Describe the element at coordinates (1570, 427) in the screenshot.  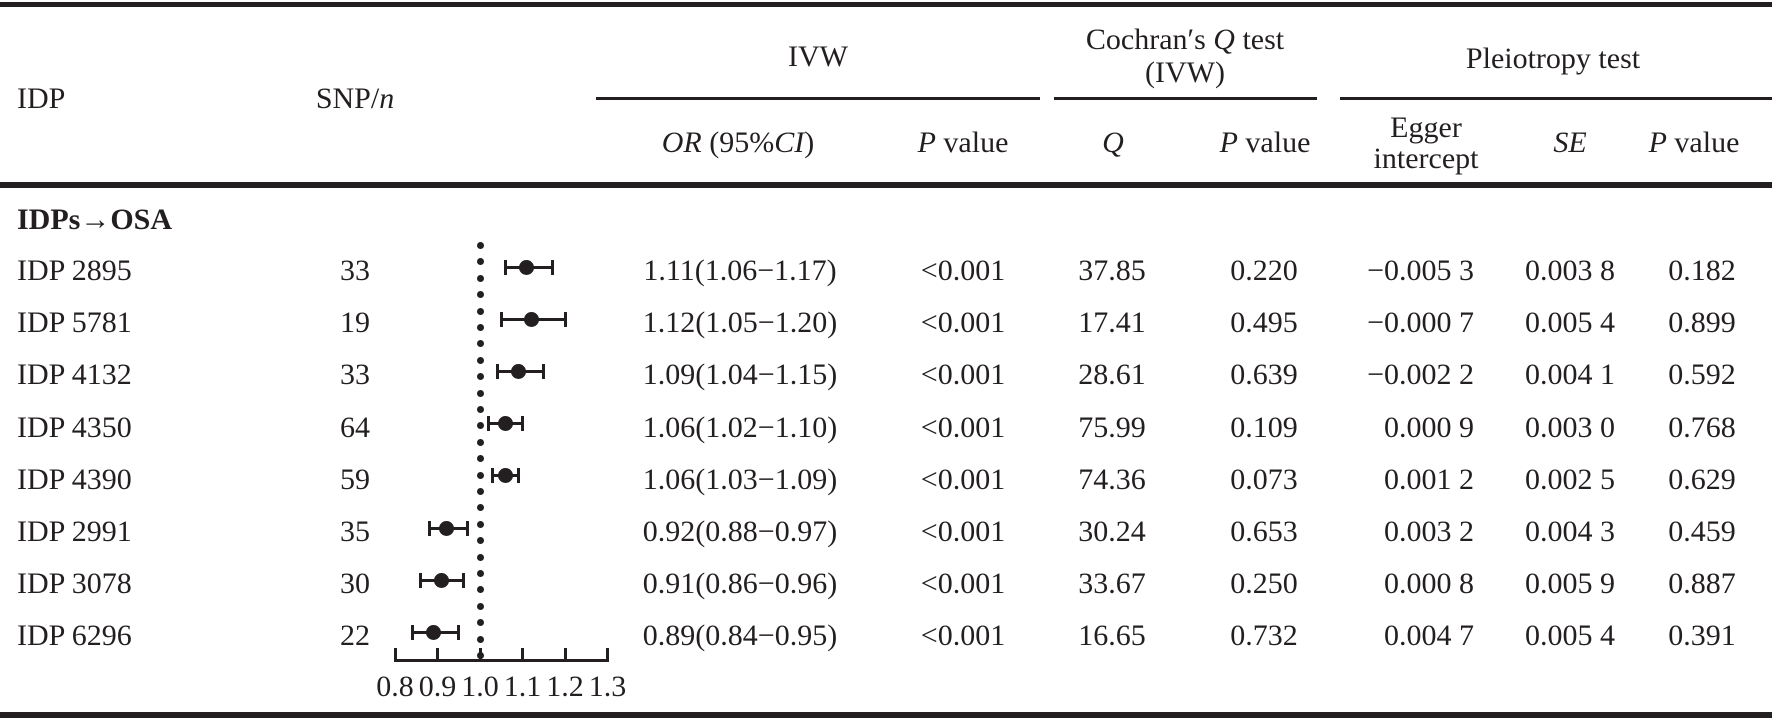
I see `se-value: 0.003 0` at that location.